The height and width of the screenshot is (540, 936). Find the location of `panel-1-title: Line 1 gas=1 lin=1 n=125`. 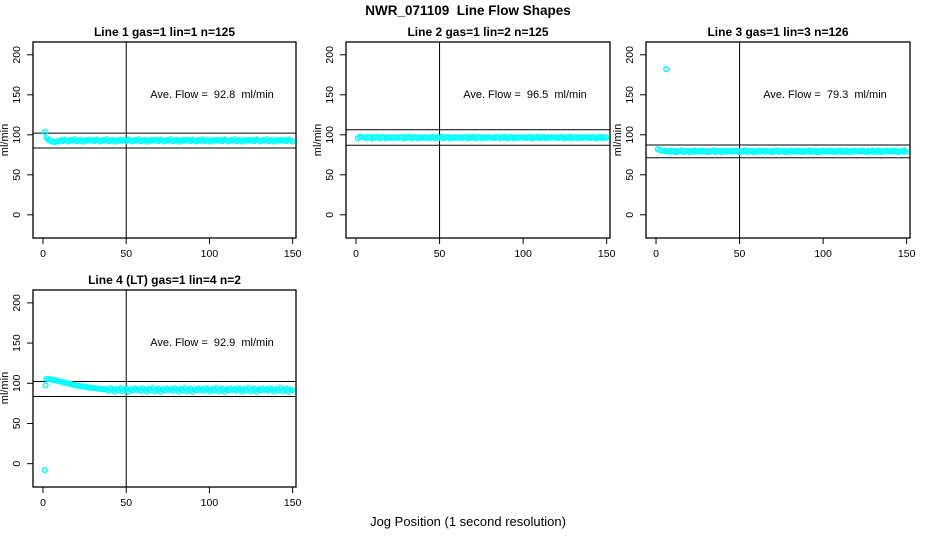

panel-1-title: Line 1 gas=1 lin=1 n=125 is located at coordinates (164, 32).